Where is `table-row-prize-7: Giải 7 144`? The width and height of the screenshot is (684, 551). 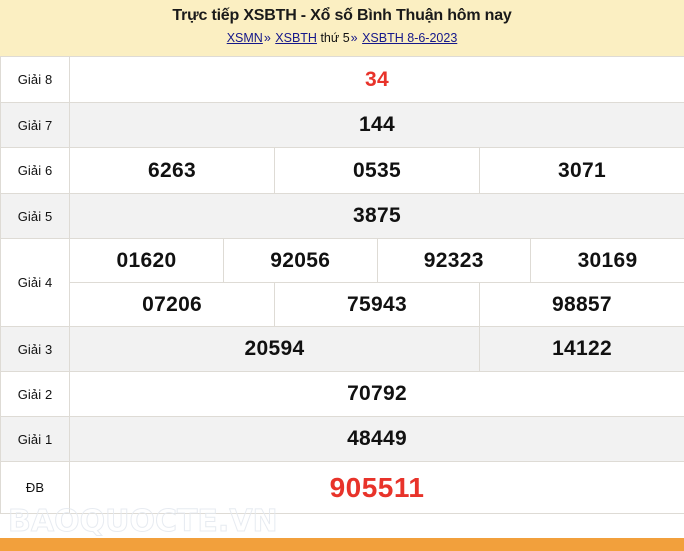 table-row-prize-7: Giải 7 144 is located at coordinates (342, 125).